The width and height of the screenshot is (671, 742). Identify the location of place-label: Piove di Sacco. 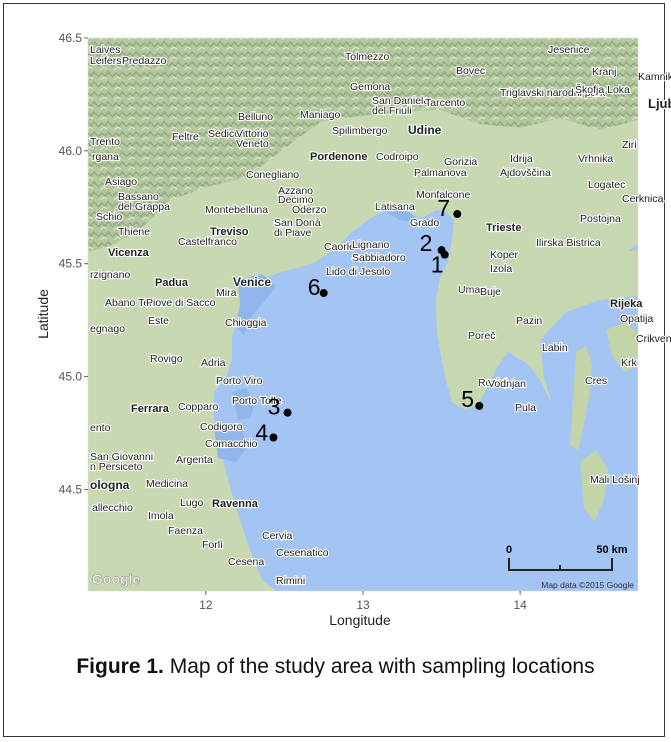
(181, 303).